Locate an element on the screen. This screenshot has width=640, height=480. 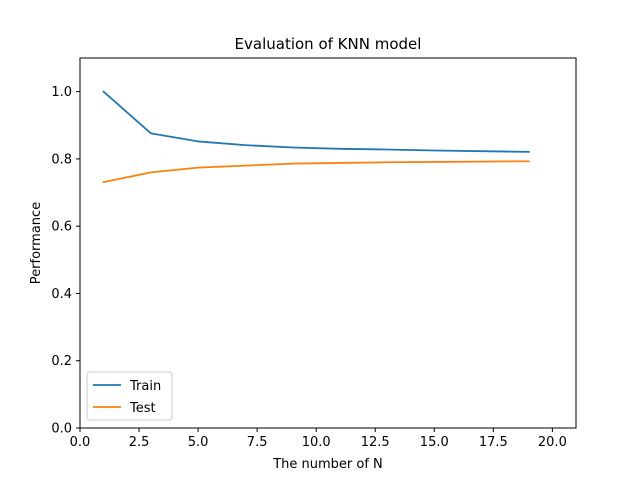
x-tick-label: 2.5 is located at coordinates (139, 442).